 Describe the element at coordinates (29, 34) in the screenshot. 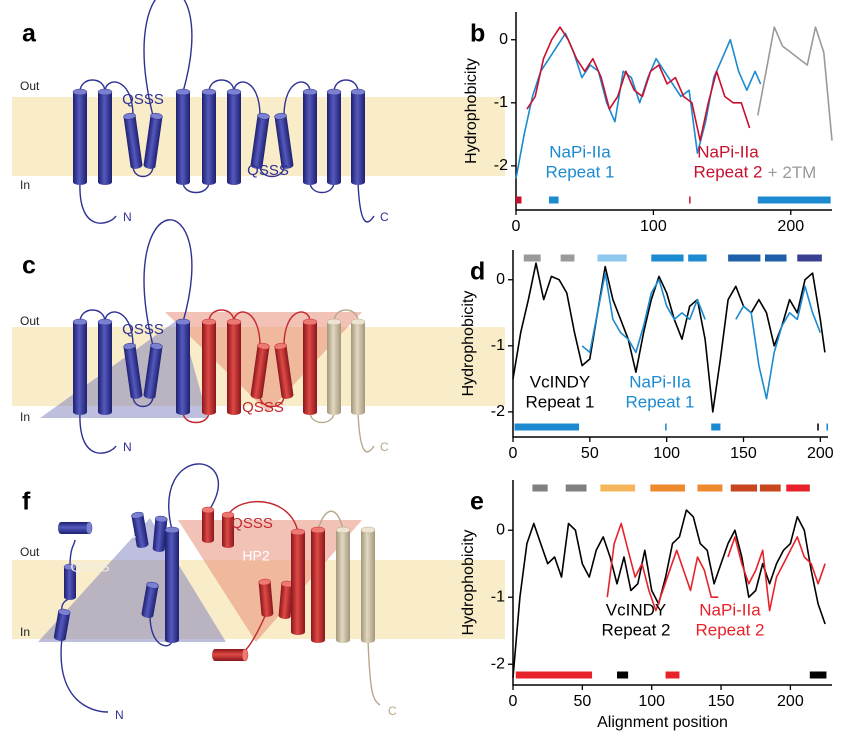

I see `panel-label: a` at that location.